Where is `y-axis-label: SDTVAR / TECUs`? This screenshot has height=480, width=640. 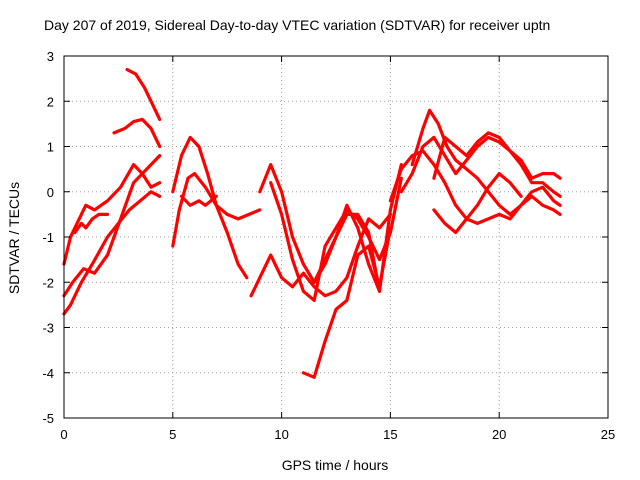 y-axis-label: SDTVAR / TECUs is located at coordinates (14, 238).